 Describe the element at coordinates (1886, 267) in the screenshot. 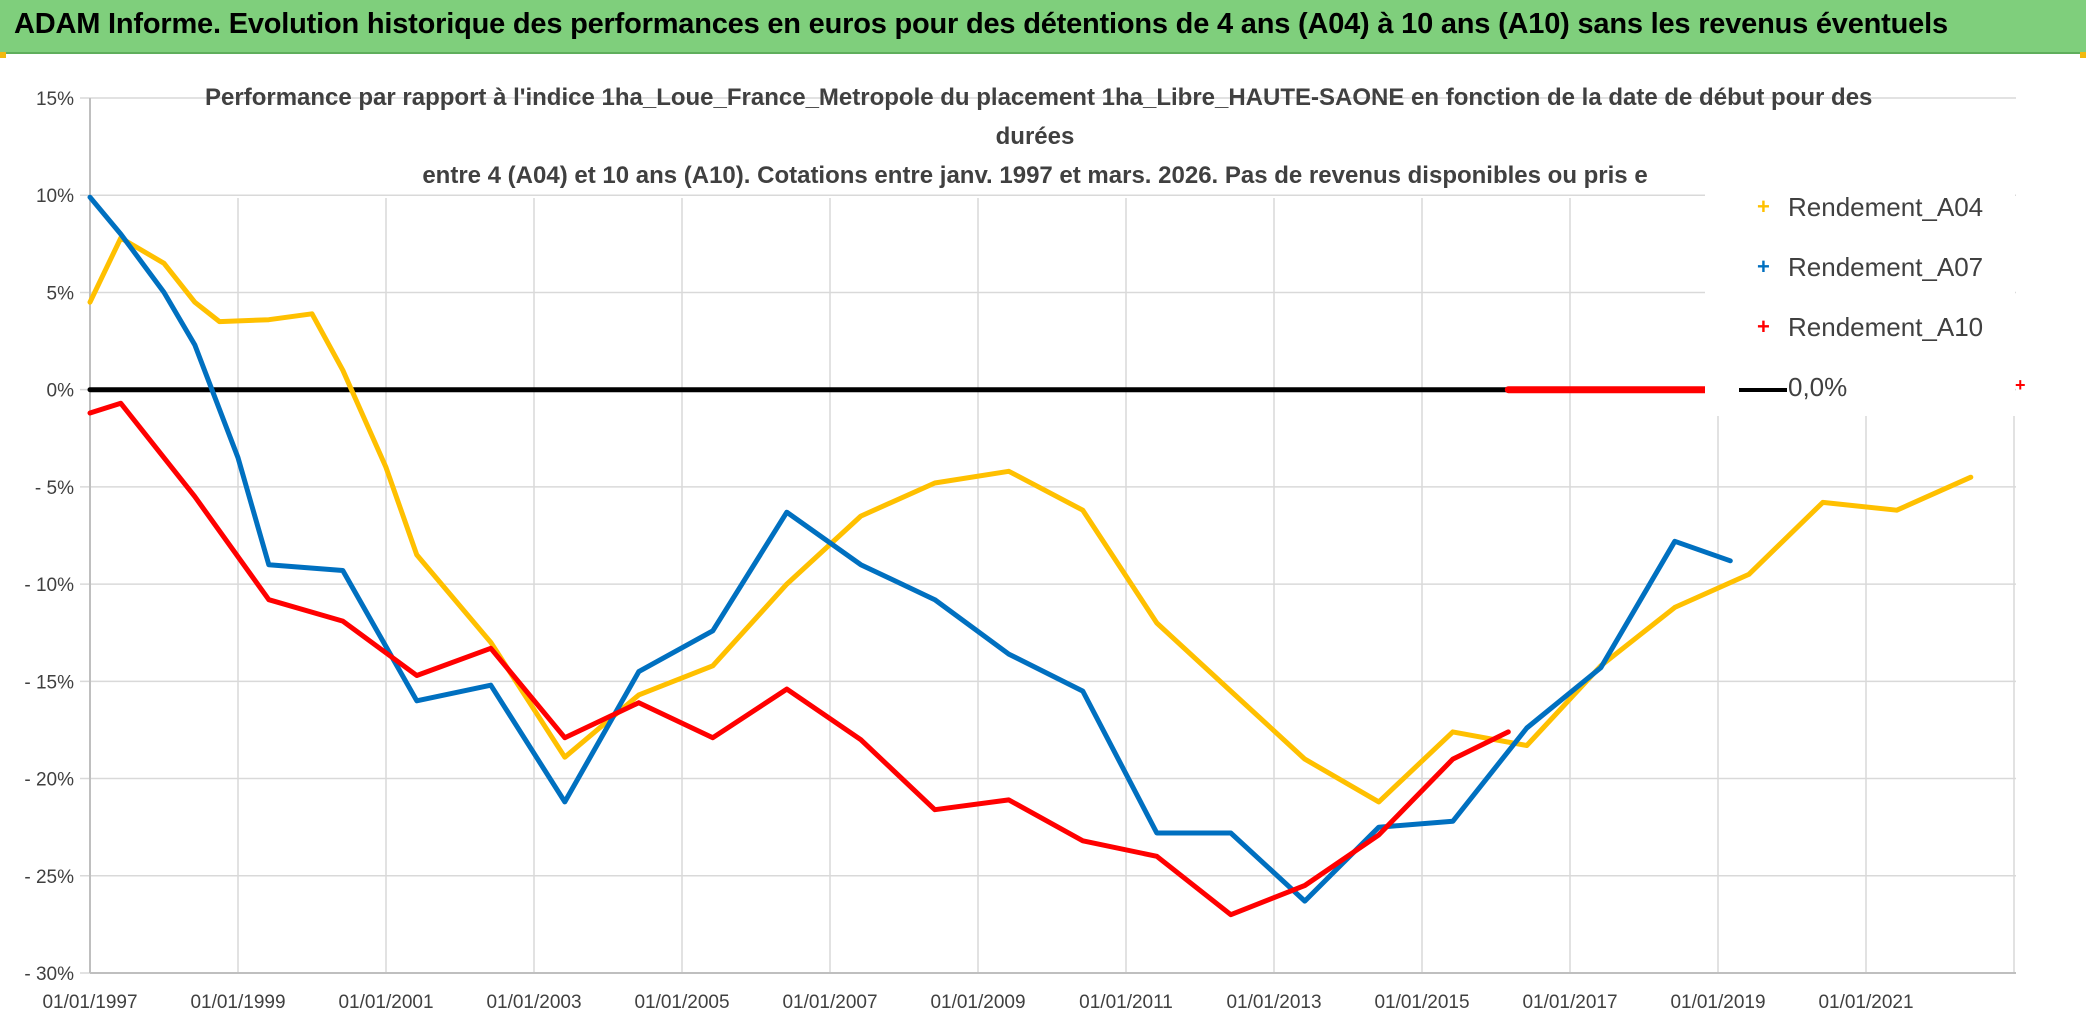

I see `legend-label-a07: Rendement_A07` at that location.